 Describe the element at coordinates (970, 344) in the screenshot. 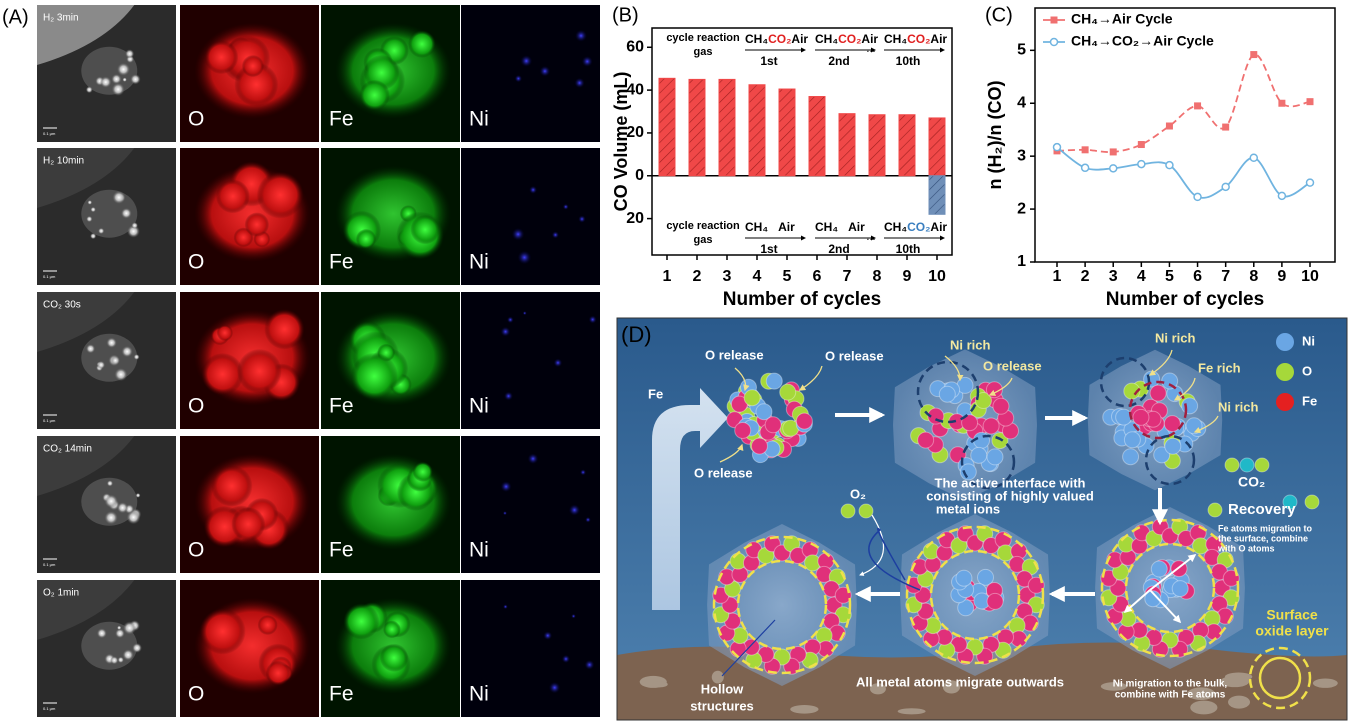

I see `schematic-label: Ni rich` at that location.